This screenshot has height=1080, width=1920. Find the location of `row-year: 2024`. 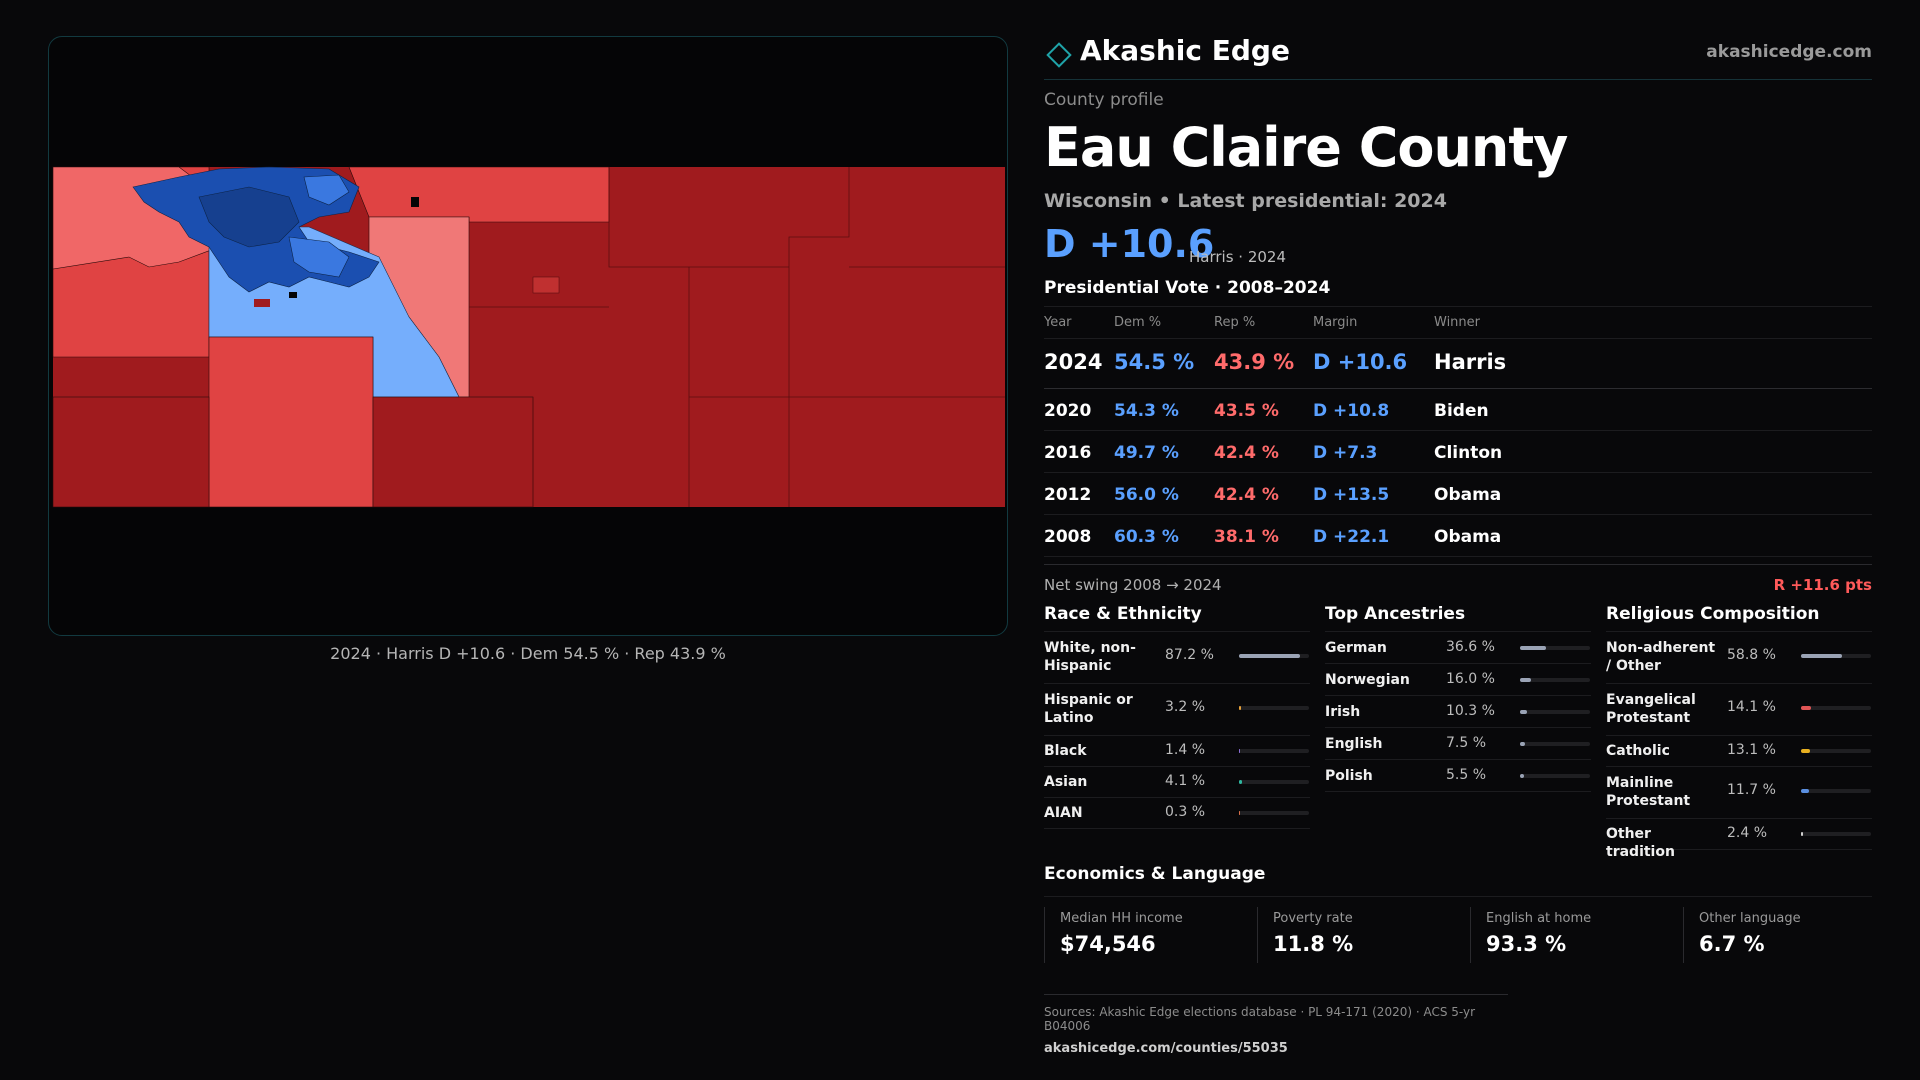

row-year: 2024 is located at coordinates (1073, 362).